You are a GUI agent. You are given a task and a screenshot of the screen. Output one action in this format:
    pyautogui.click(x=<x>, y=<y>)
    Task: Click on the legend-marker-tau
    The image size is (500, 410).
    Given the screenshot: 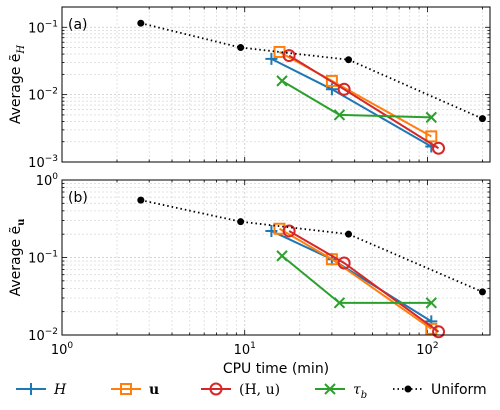 What is the action you would take?
    pyautogui.click(x=330, y=389)
    